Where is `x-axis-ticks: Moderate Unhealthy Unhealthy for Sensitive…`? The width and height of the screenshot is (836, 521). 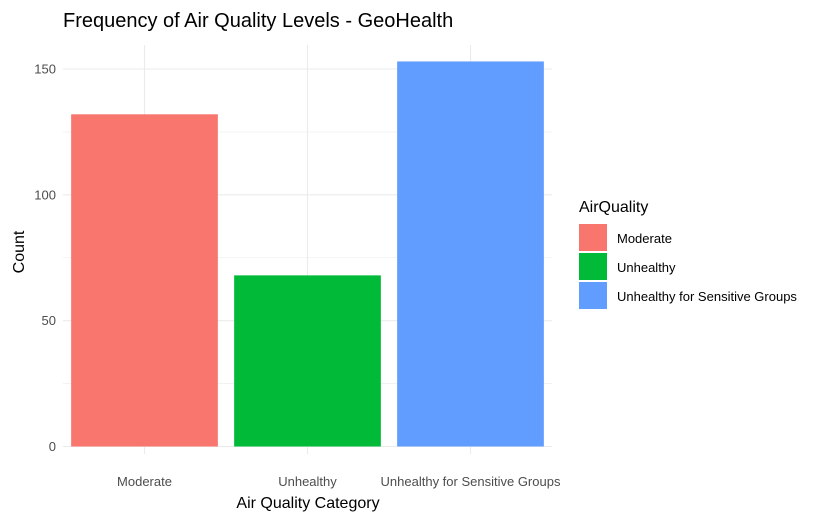
x-axis-ticks: Moderate Unhealthy Unhealthy for Sensitive… is located at coordinates (339, 481).